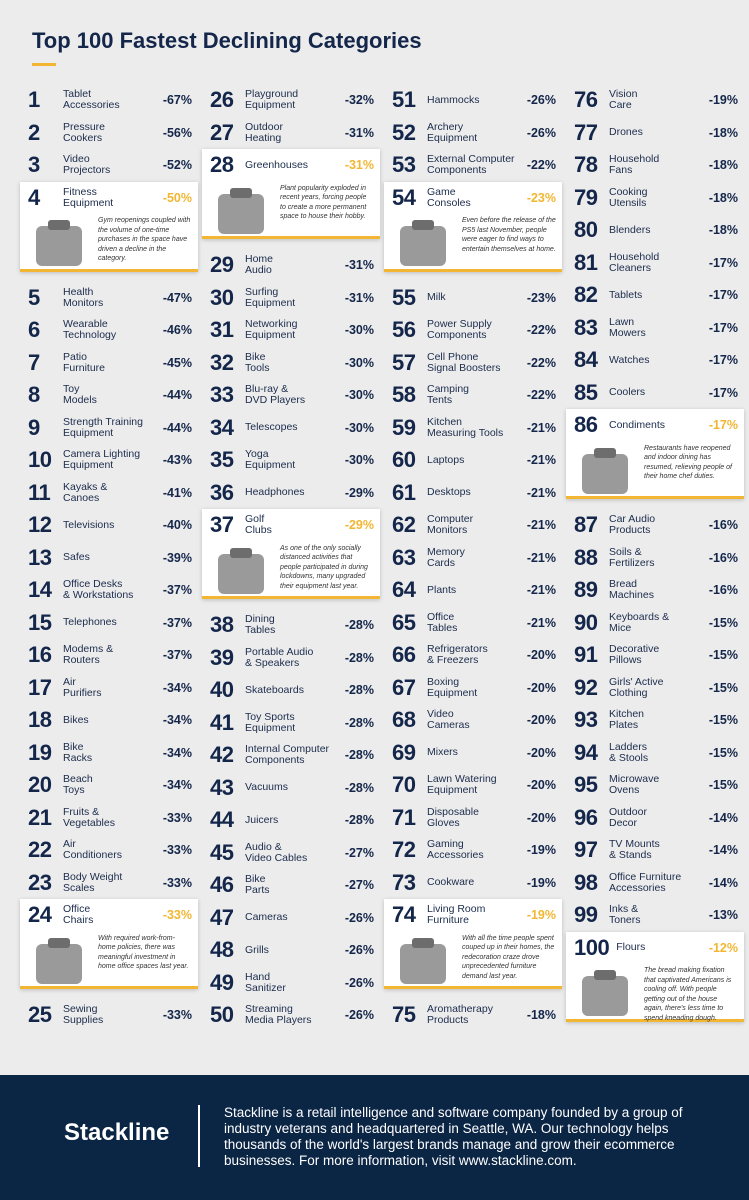 Image resolution: width=749 pixels, height=1200 pixels. I want to click on item-row: 96 Outdoor Decor -14%, so click(656, 818).